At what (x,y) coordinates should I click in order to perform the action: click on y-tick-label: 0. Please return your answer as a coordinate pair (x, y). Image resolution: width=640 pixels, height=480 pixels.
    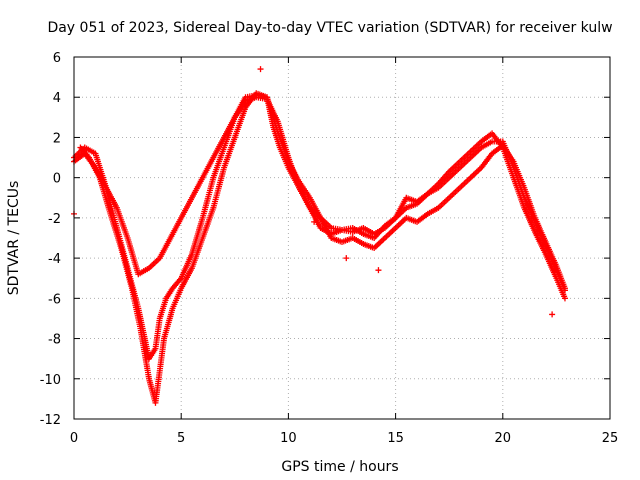
    Looking at the image, I should click on (57, 179).